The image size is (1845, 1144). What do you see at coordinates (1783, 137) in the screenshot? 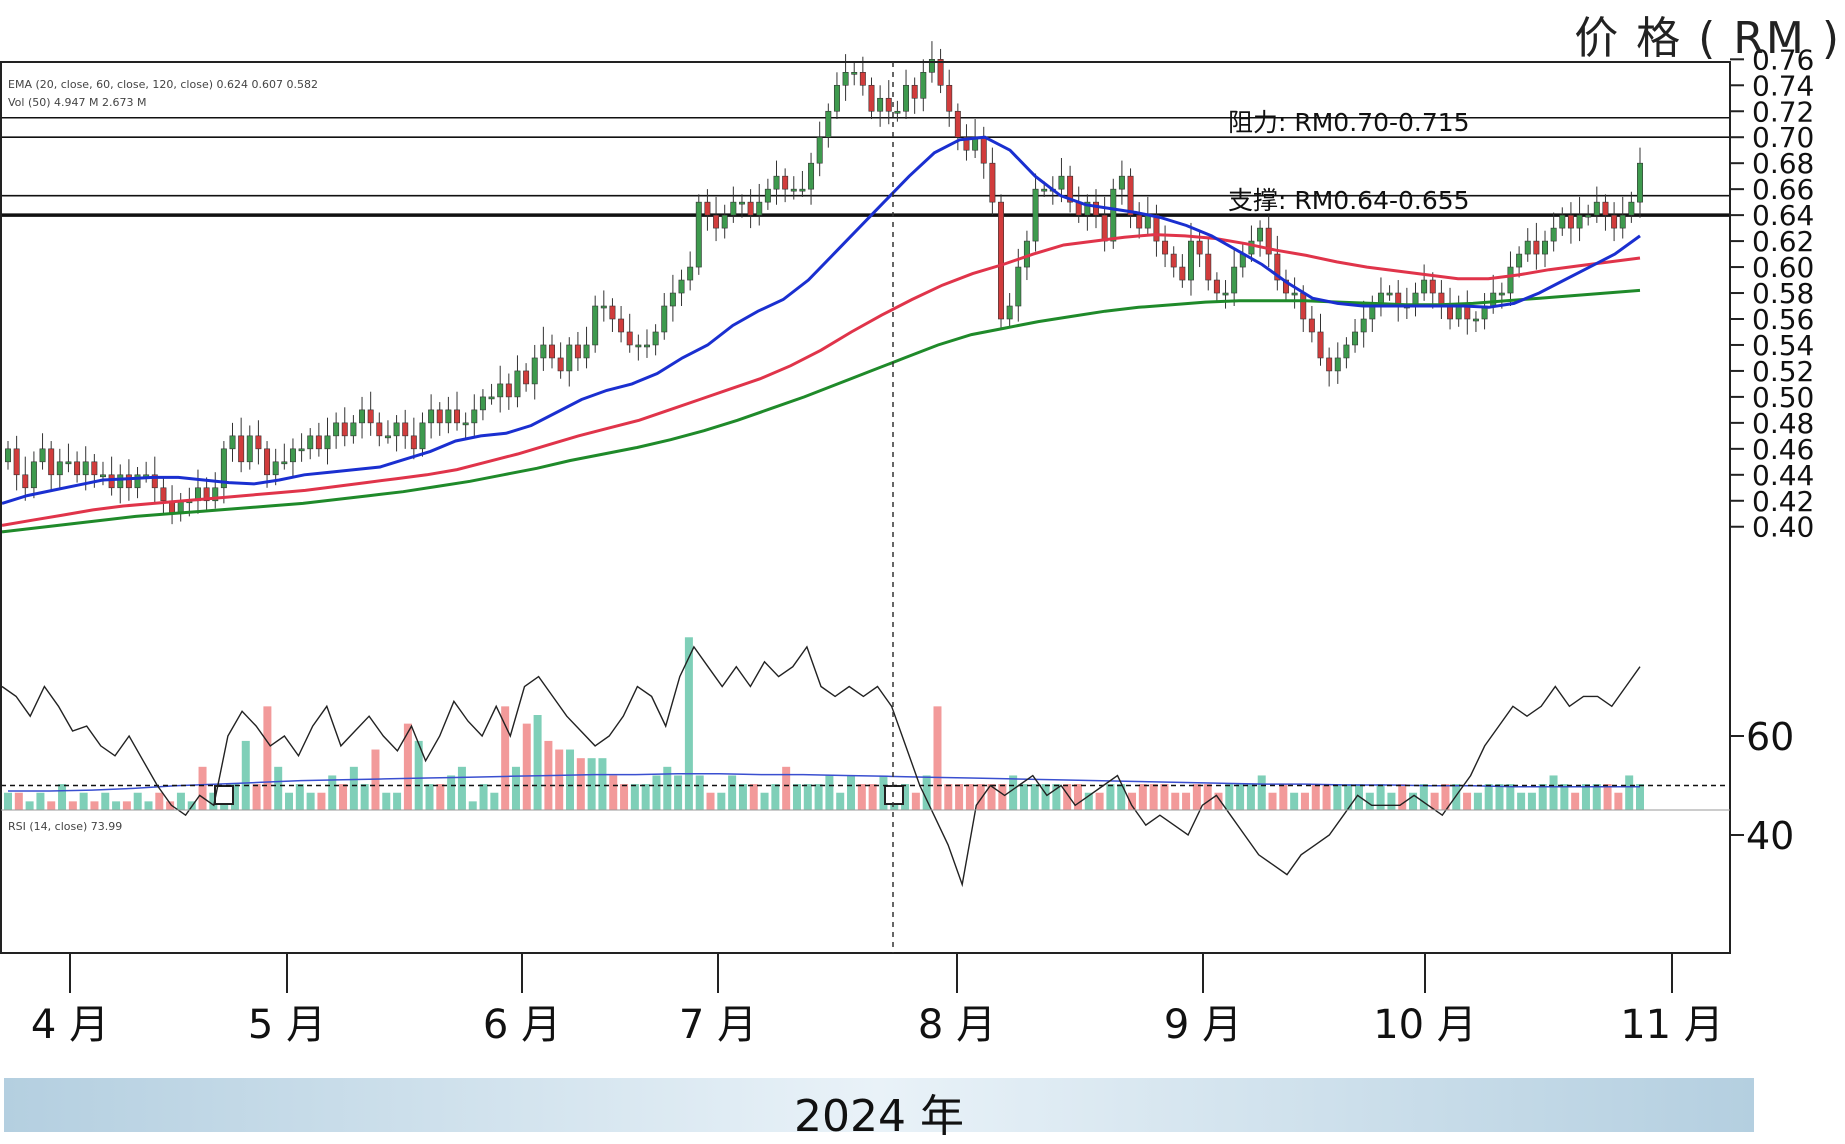
I see `y-tick-label: 0.70` at bounding box center [1783, 137].